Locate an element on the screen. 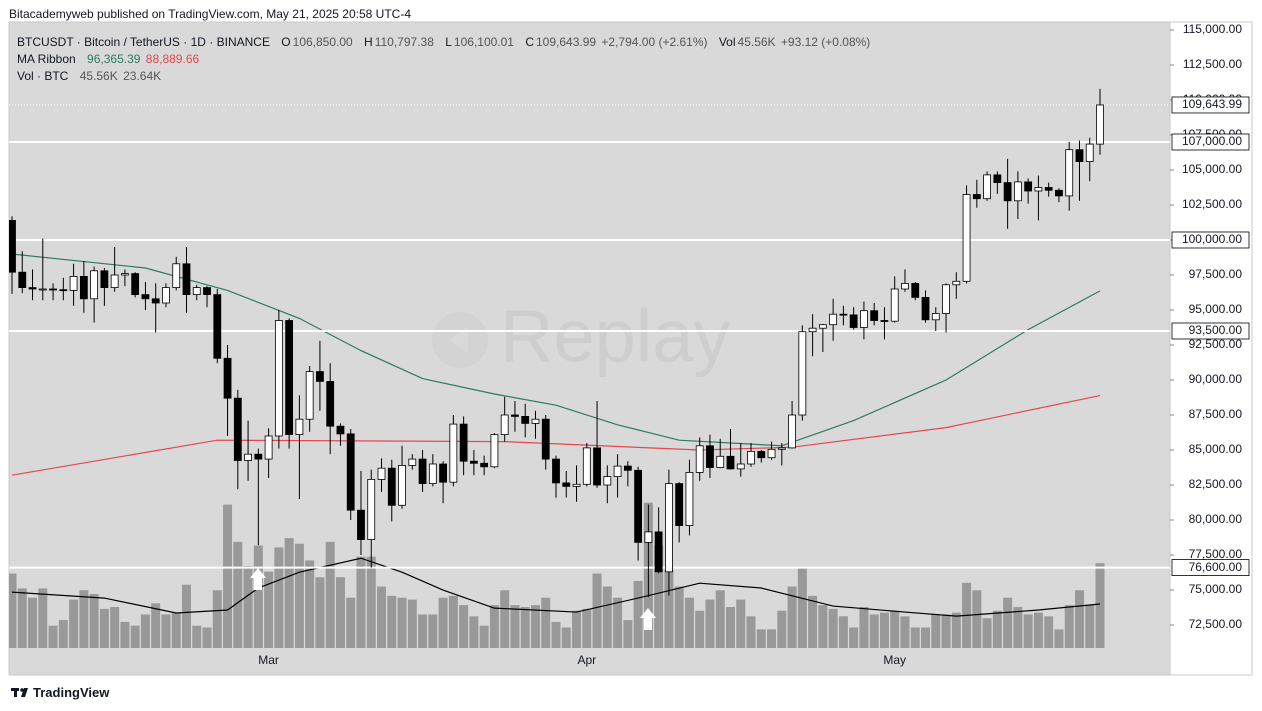  arrow-icon is located at coordinates (258, 579).